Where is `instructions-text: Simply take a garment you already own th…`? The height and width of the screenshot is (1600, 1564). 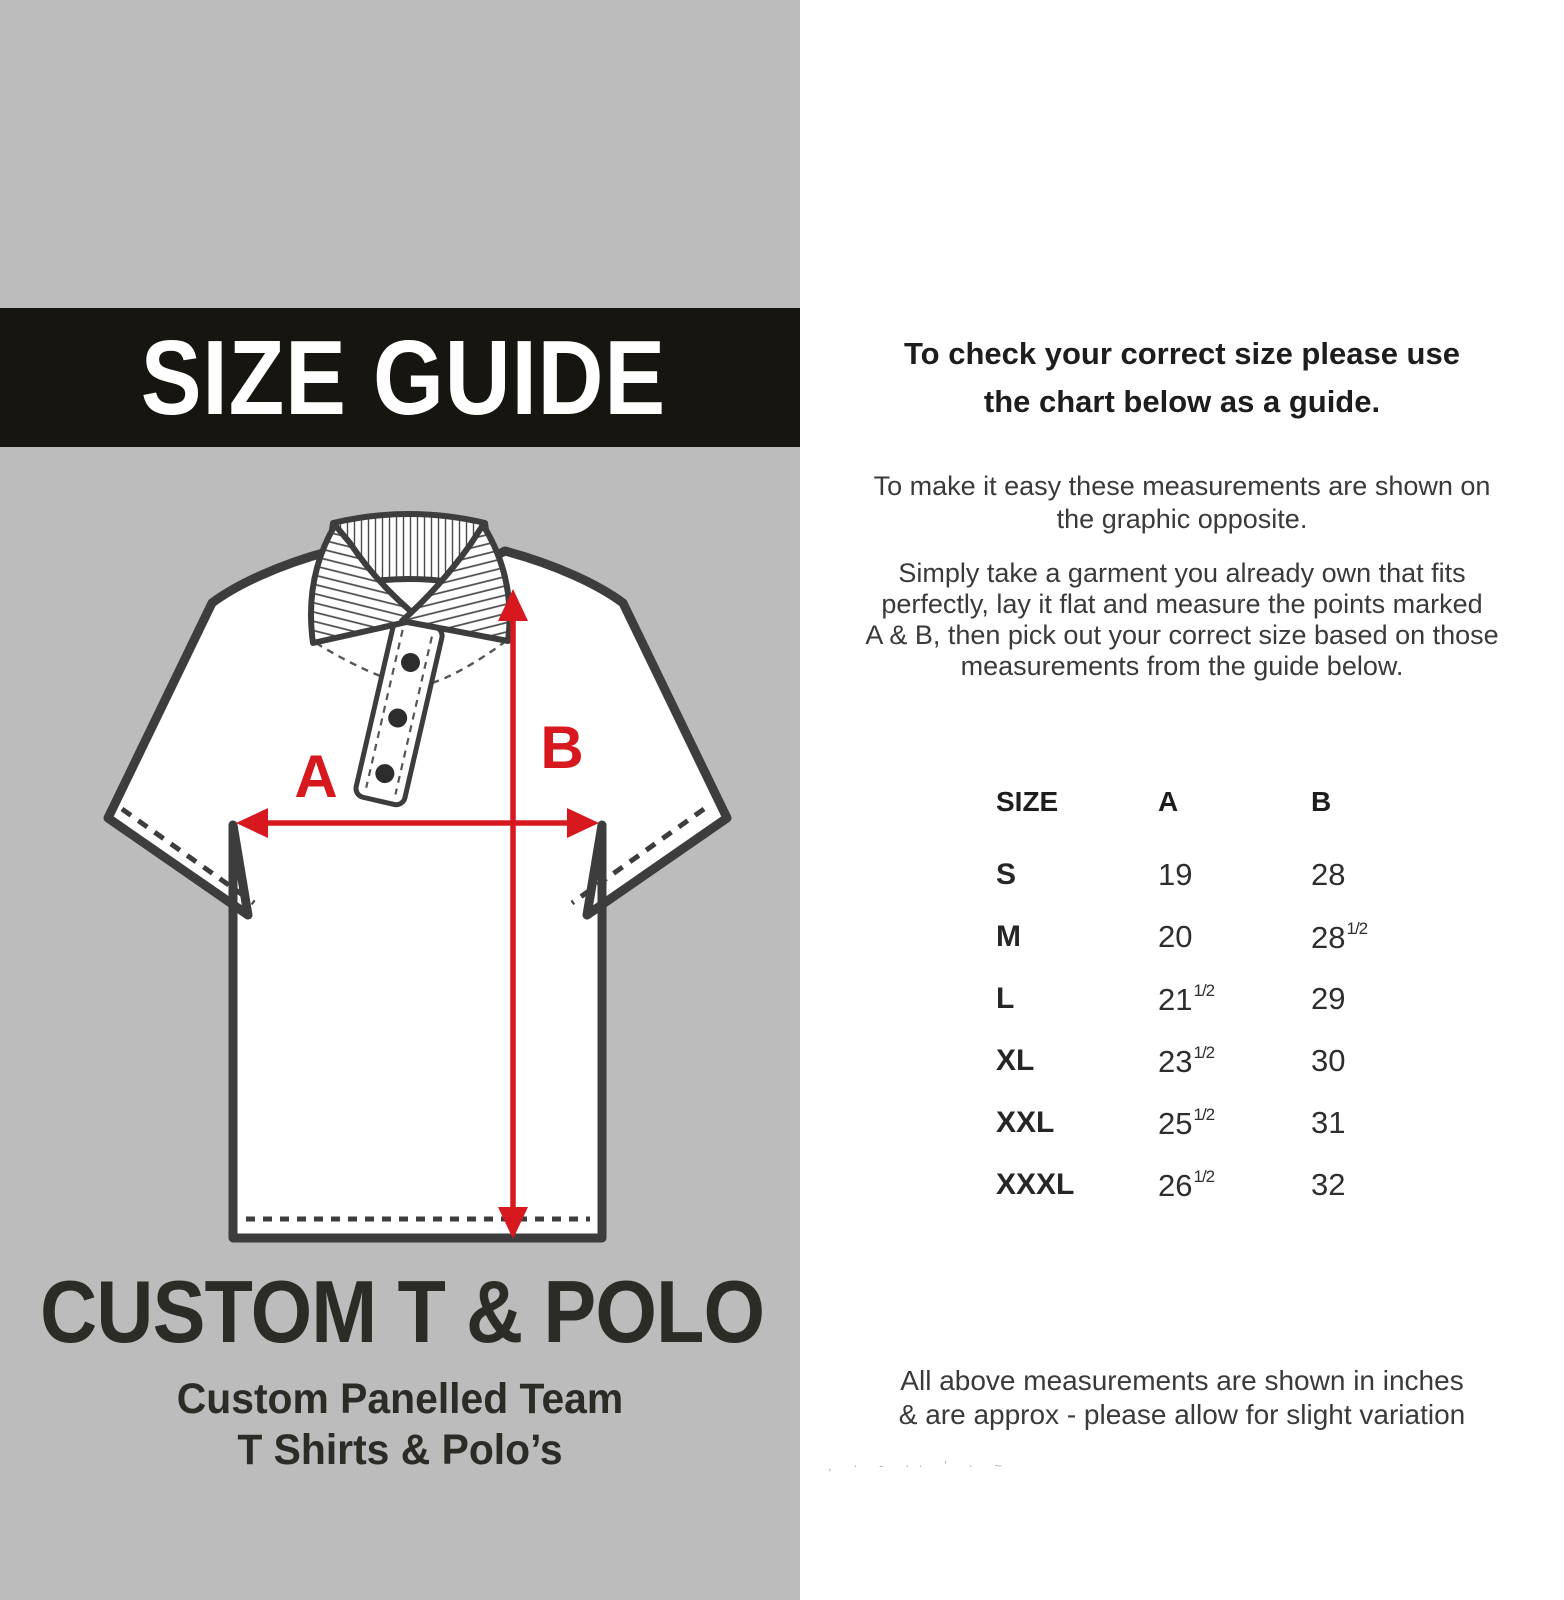
instructions-text: Simply take a garment you already own th… is located at coordinates (1182, 619).